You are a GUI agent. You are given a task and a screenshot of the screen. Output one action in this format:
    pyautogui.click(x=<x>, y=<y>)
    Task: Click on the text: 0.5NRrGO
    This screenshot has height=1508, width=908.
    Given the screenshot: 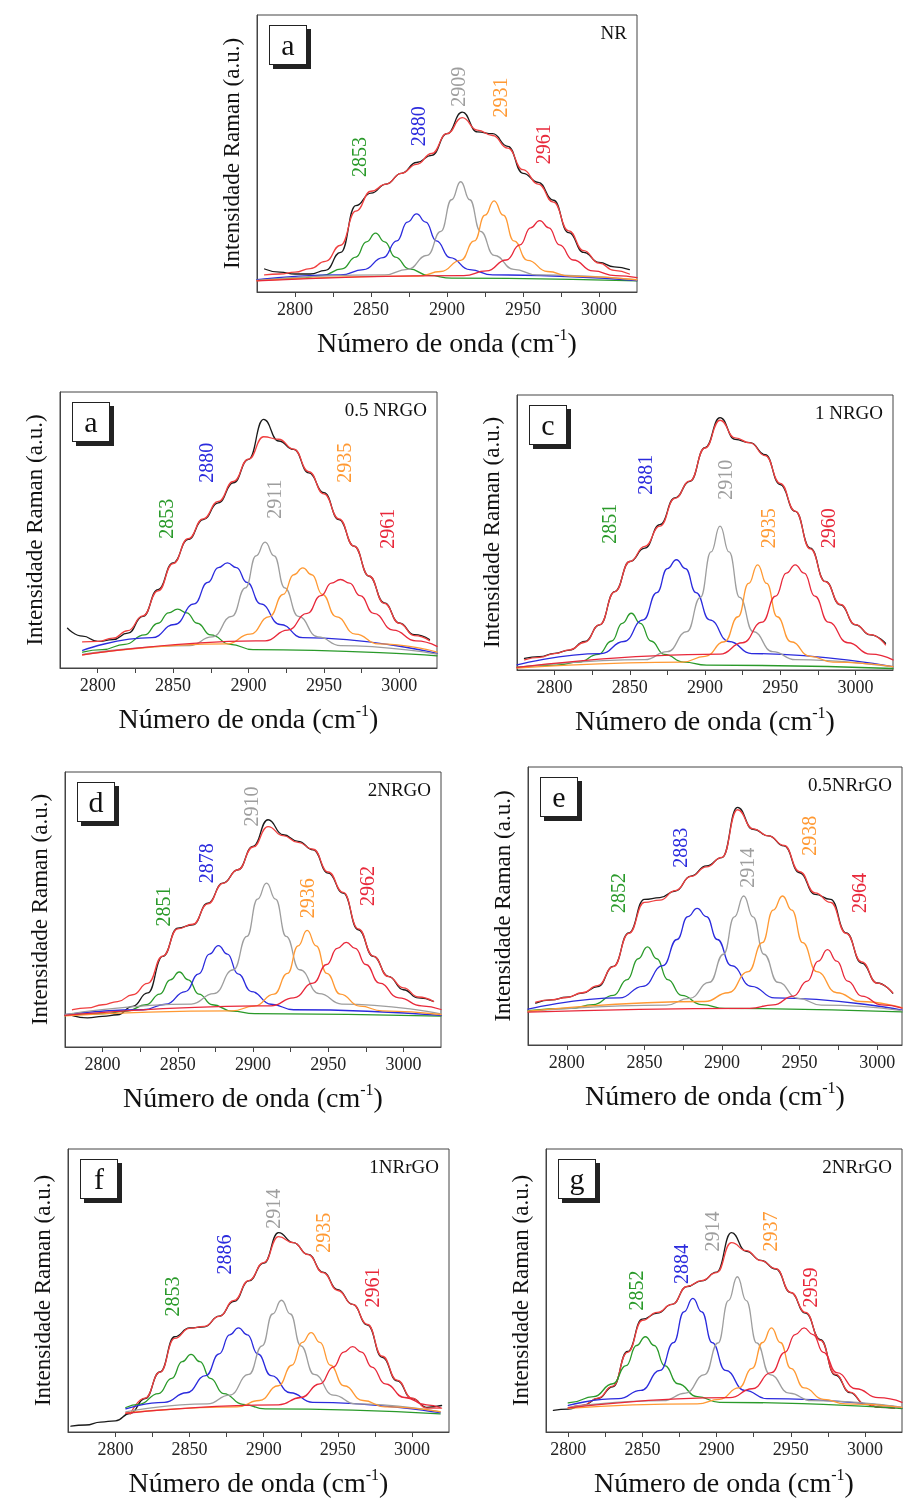 What is the action you would take?
    pyautogui.click(x=850, y=784)
    